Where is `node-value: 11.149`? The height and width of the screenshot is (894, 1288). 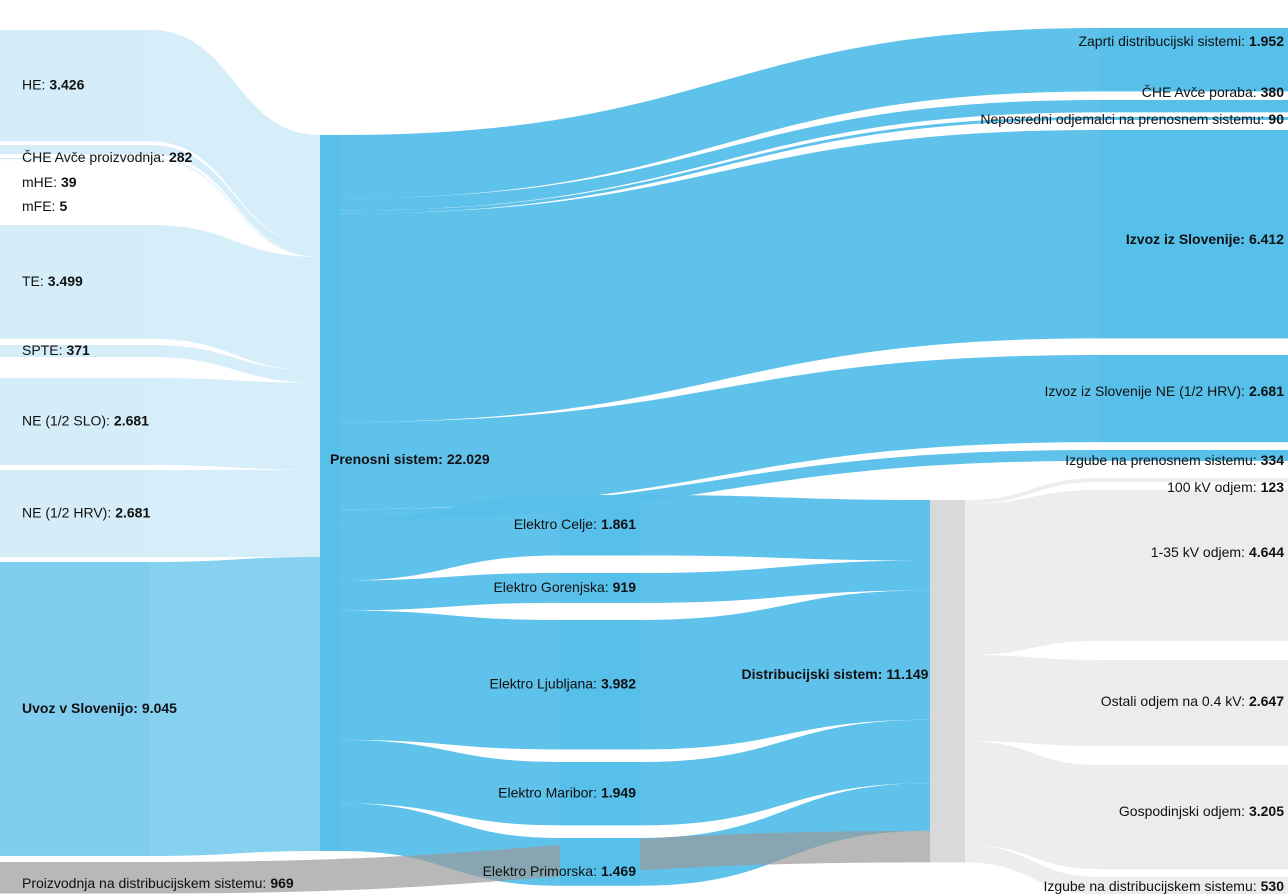 node-value: 11.149 is located at coordinates (907, 674).